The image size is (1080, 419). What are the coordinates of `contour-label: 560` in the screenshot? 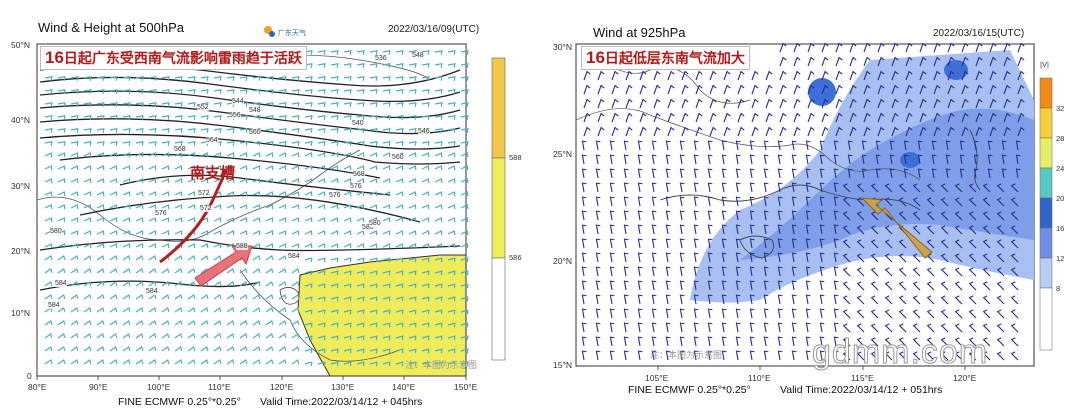 It's located at (255, 132).